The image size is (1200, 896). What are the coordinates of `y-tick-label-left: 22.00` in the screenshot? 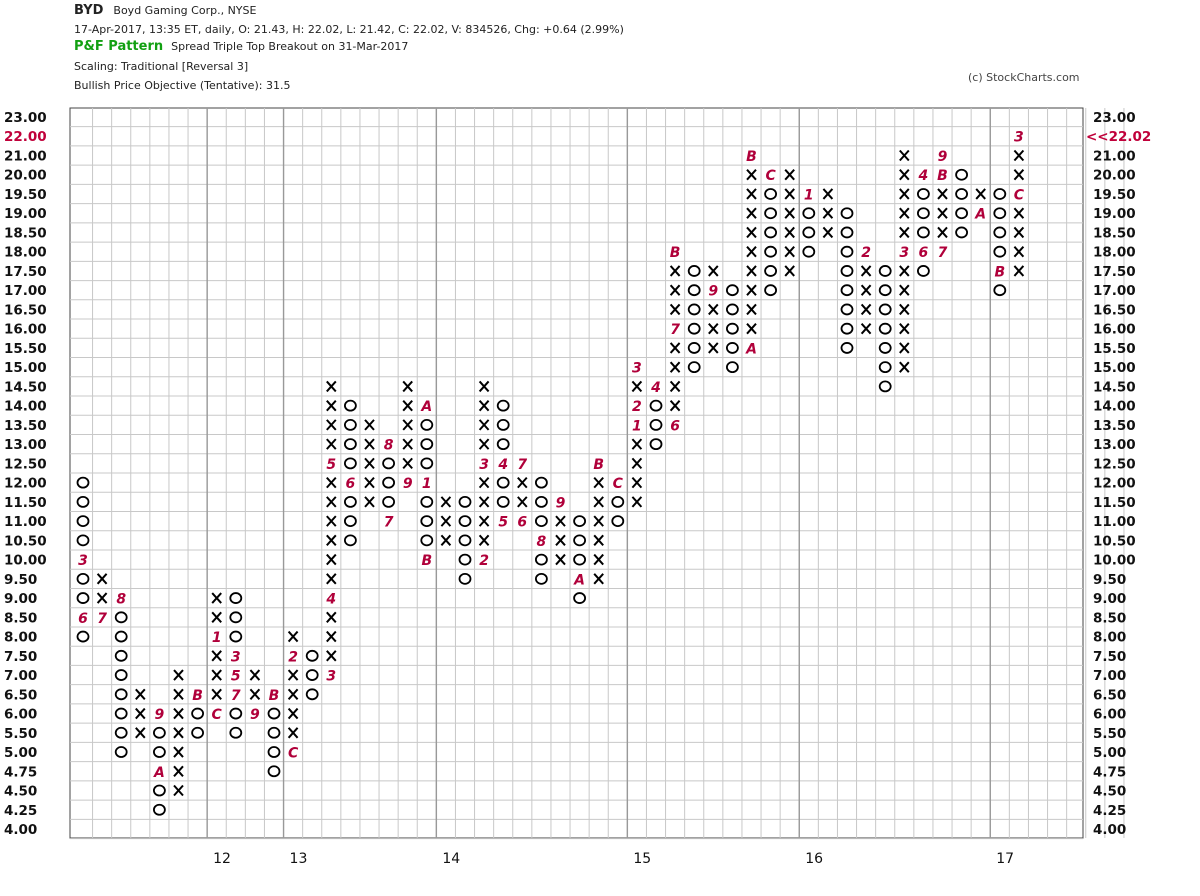 It's located at (25, 137).